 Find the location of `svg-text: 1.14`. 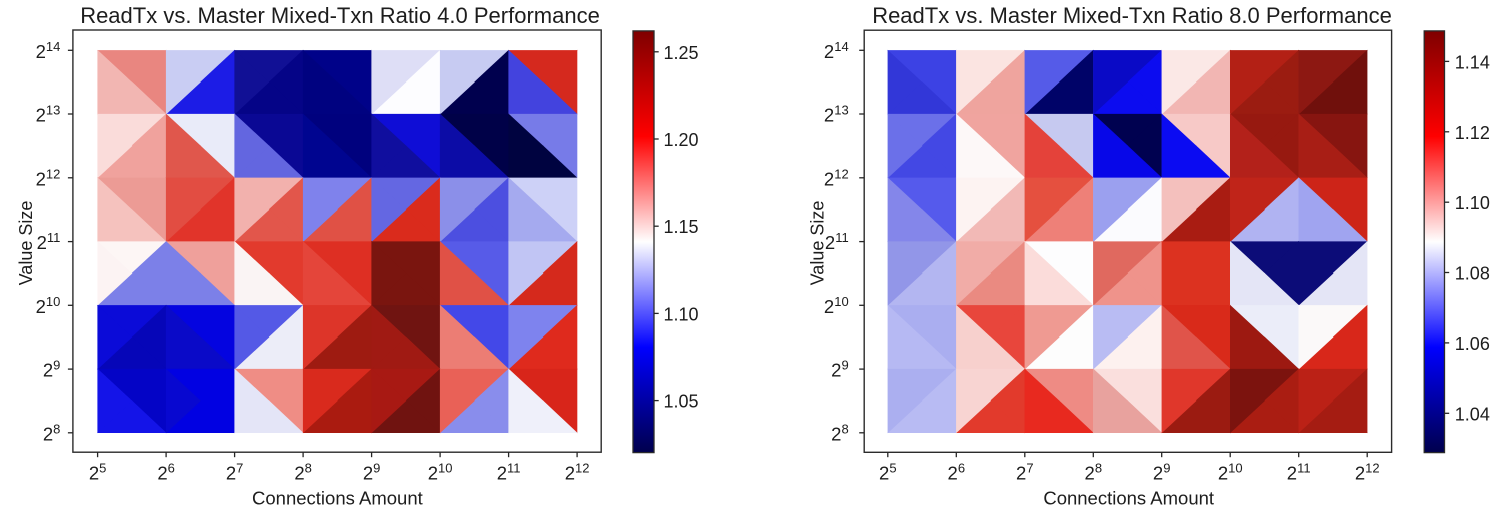

svg-text: 1.14 is located at coordinates (1472, 62).